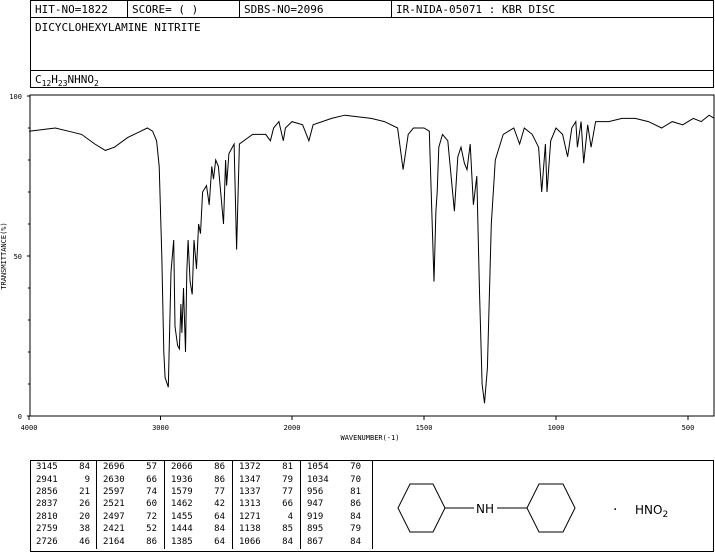 This screenshot has height=553, width=715. What do you see at coordinates (688, 428) in the screenshot?
I see `x-tick-label: 500` at bounding box center [688, 428].